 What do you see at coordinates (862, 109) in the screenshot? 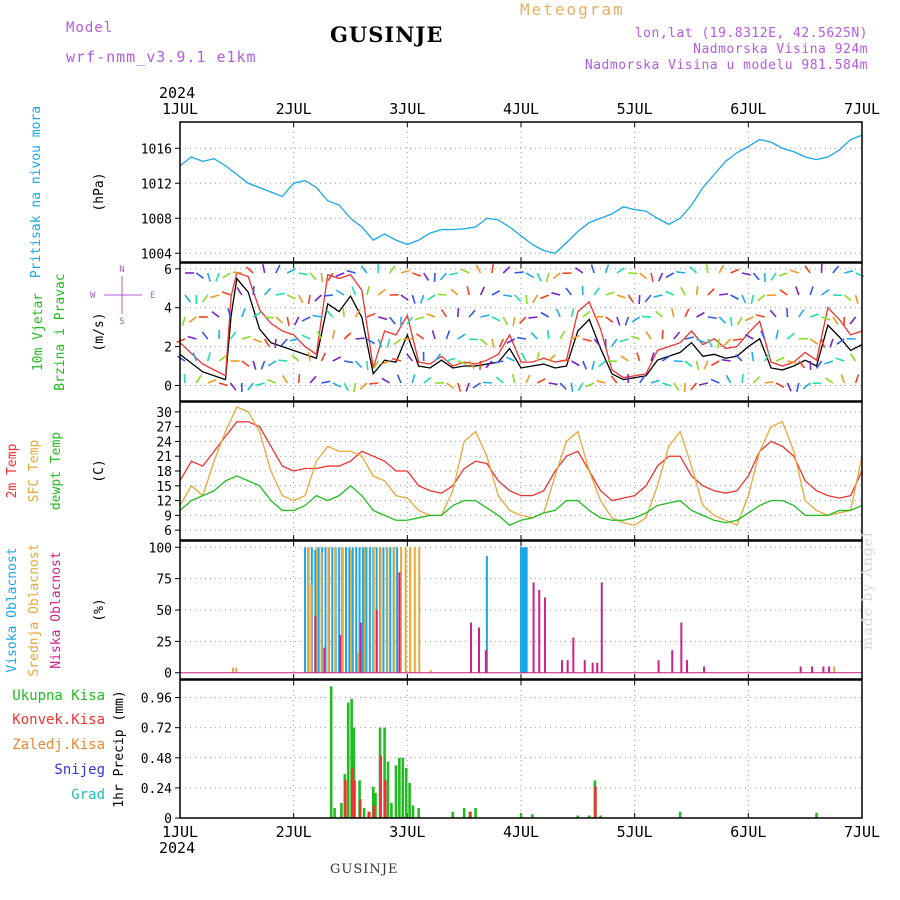
I see `time-tick-label: 7JUL` at bounding box center [862, 109].